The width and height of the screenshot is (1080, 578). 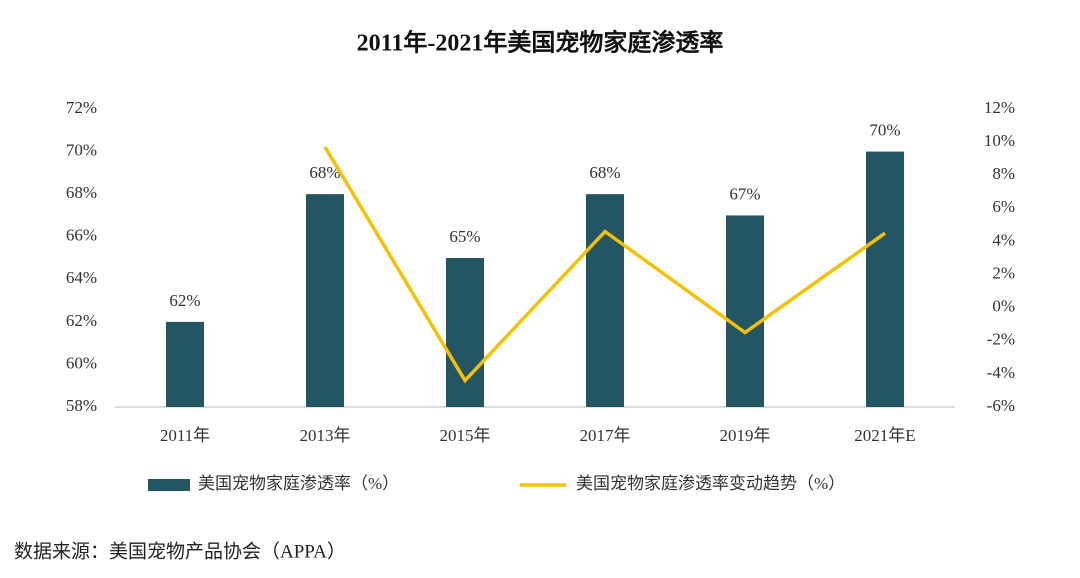 What do you see at coordinates (325, 435) in the screenshot?
I see `x-tick-label: 2013年` at bounding box center [325, 435].